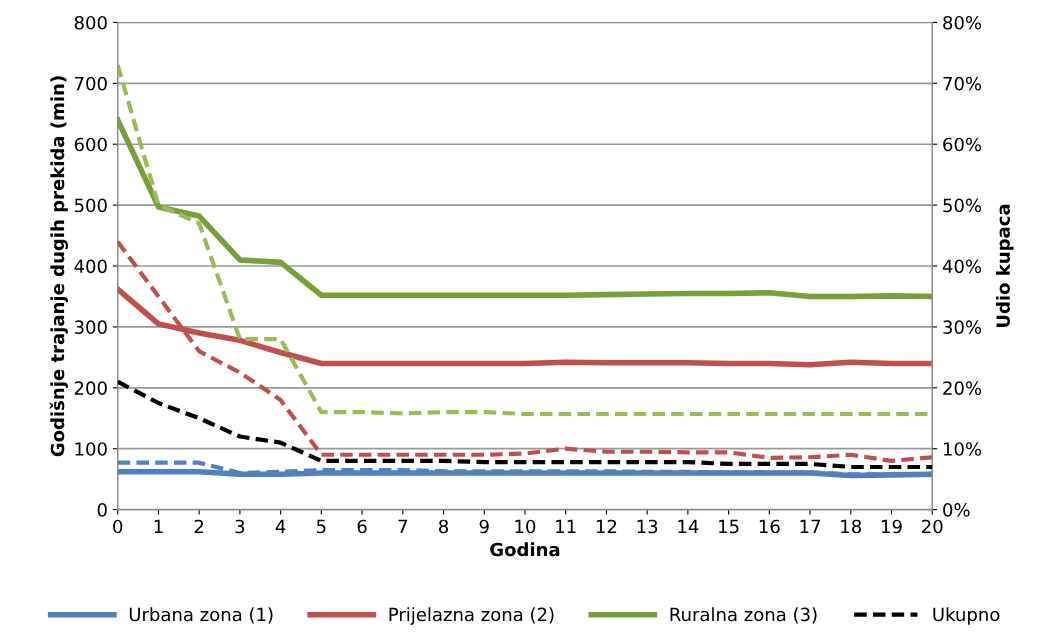 The width and height of the screenshot is (1051, 641). I want to click on x-tick-label: 16, so click(769, 526).